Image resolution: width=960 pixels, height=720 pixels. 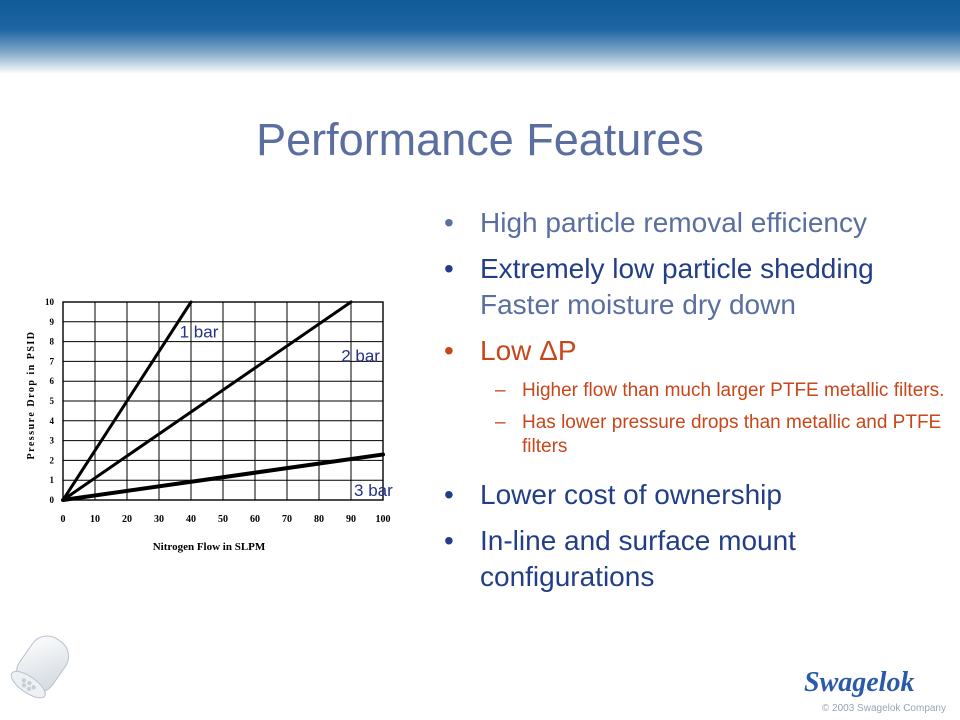 I want to click on x-tick-label-2: 20, so click(x=127, y=519).